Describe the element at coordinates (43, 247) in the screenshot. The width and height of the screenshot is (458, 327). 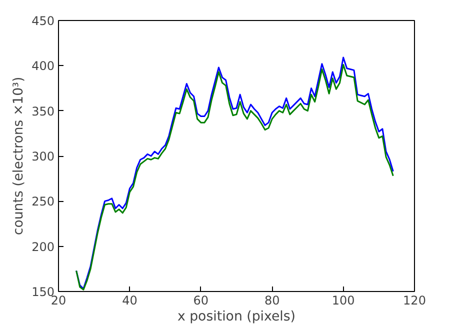
I see `y-tick-label: 200` at that location.